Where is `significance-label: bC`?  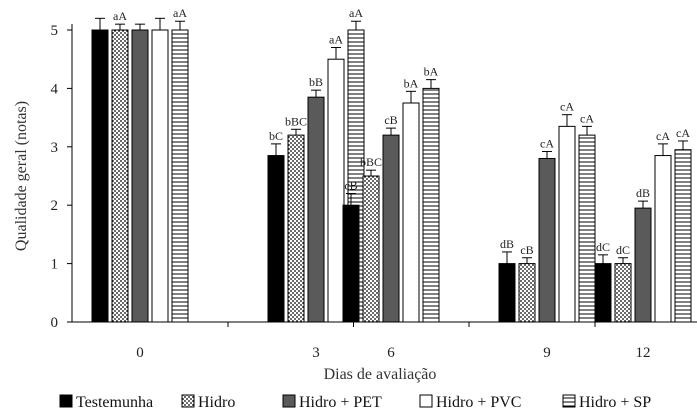 significance-label: bC is located at coordinates (276, 136).